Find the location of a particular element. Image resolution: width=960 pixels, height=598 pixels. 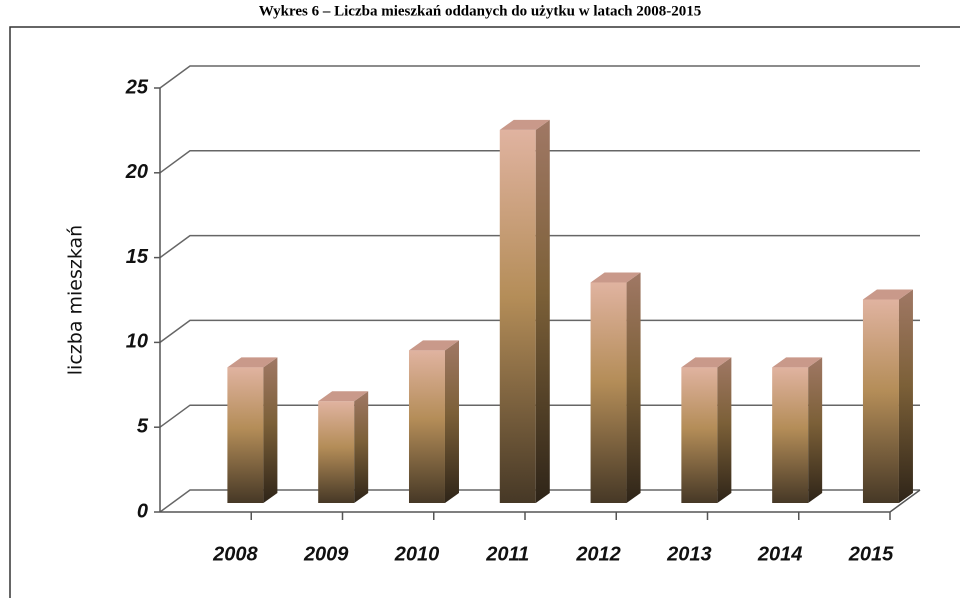

y-tick-label: 10 is located at coordinates (137, 342).